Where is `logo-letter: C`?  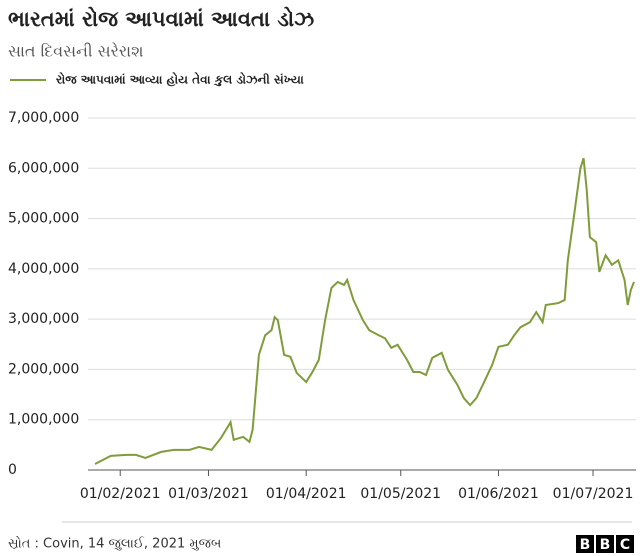 logo-letter: C is located at coordinates (625, 545).